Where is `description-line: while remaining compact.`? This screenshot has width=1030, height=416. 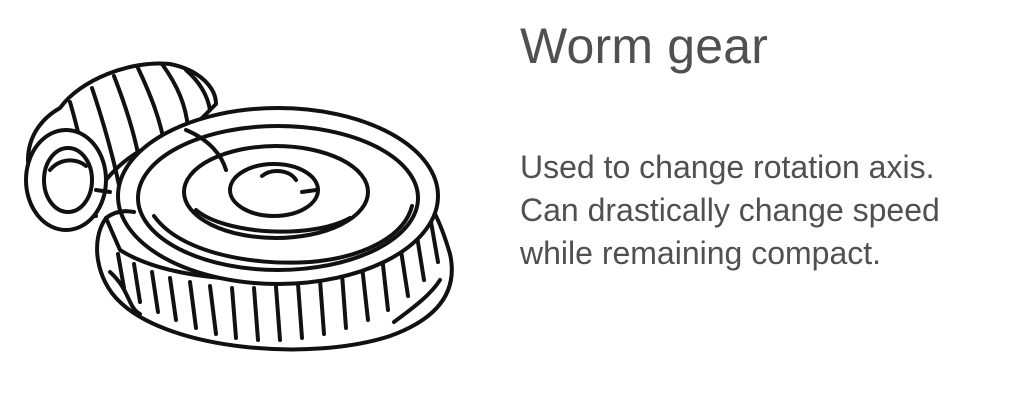
description-line: while remaining compact. is located at coordinates (701, 253).